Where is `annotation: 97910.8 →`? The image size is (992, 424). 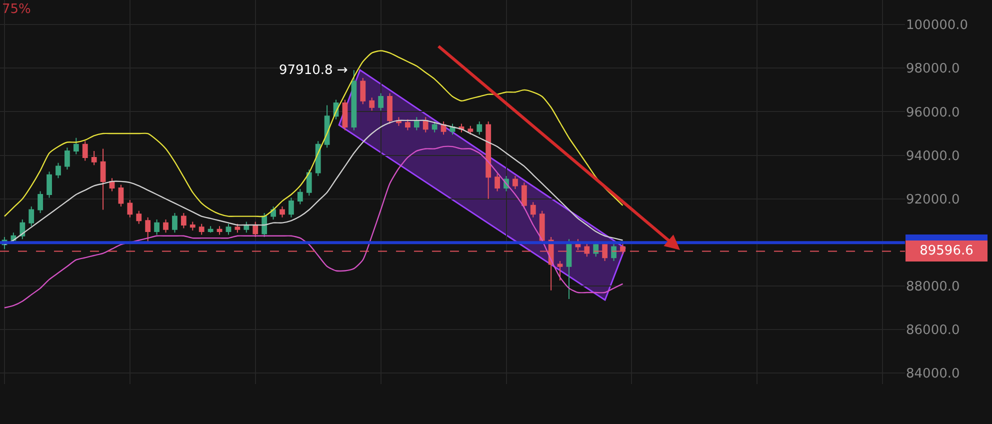 annotation: 97910.8 → is located at coordinates (313, 70).